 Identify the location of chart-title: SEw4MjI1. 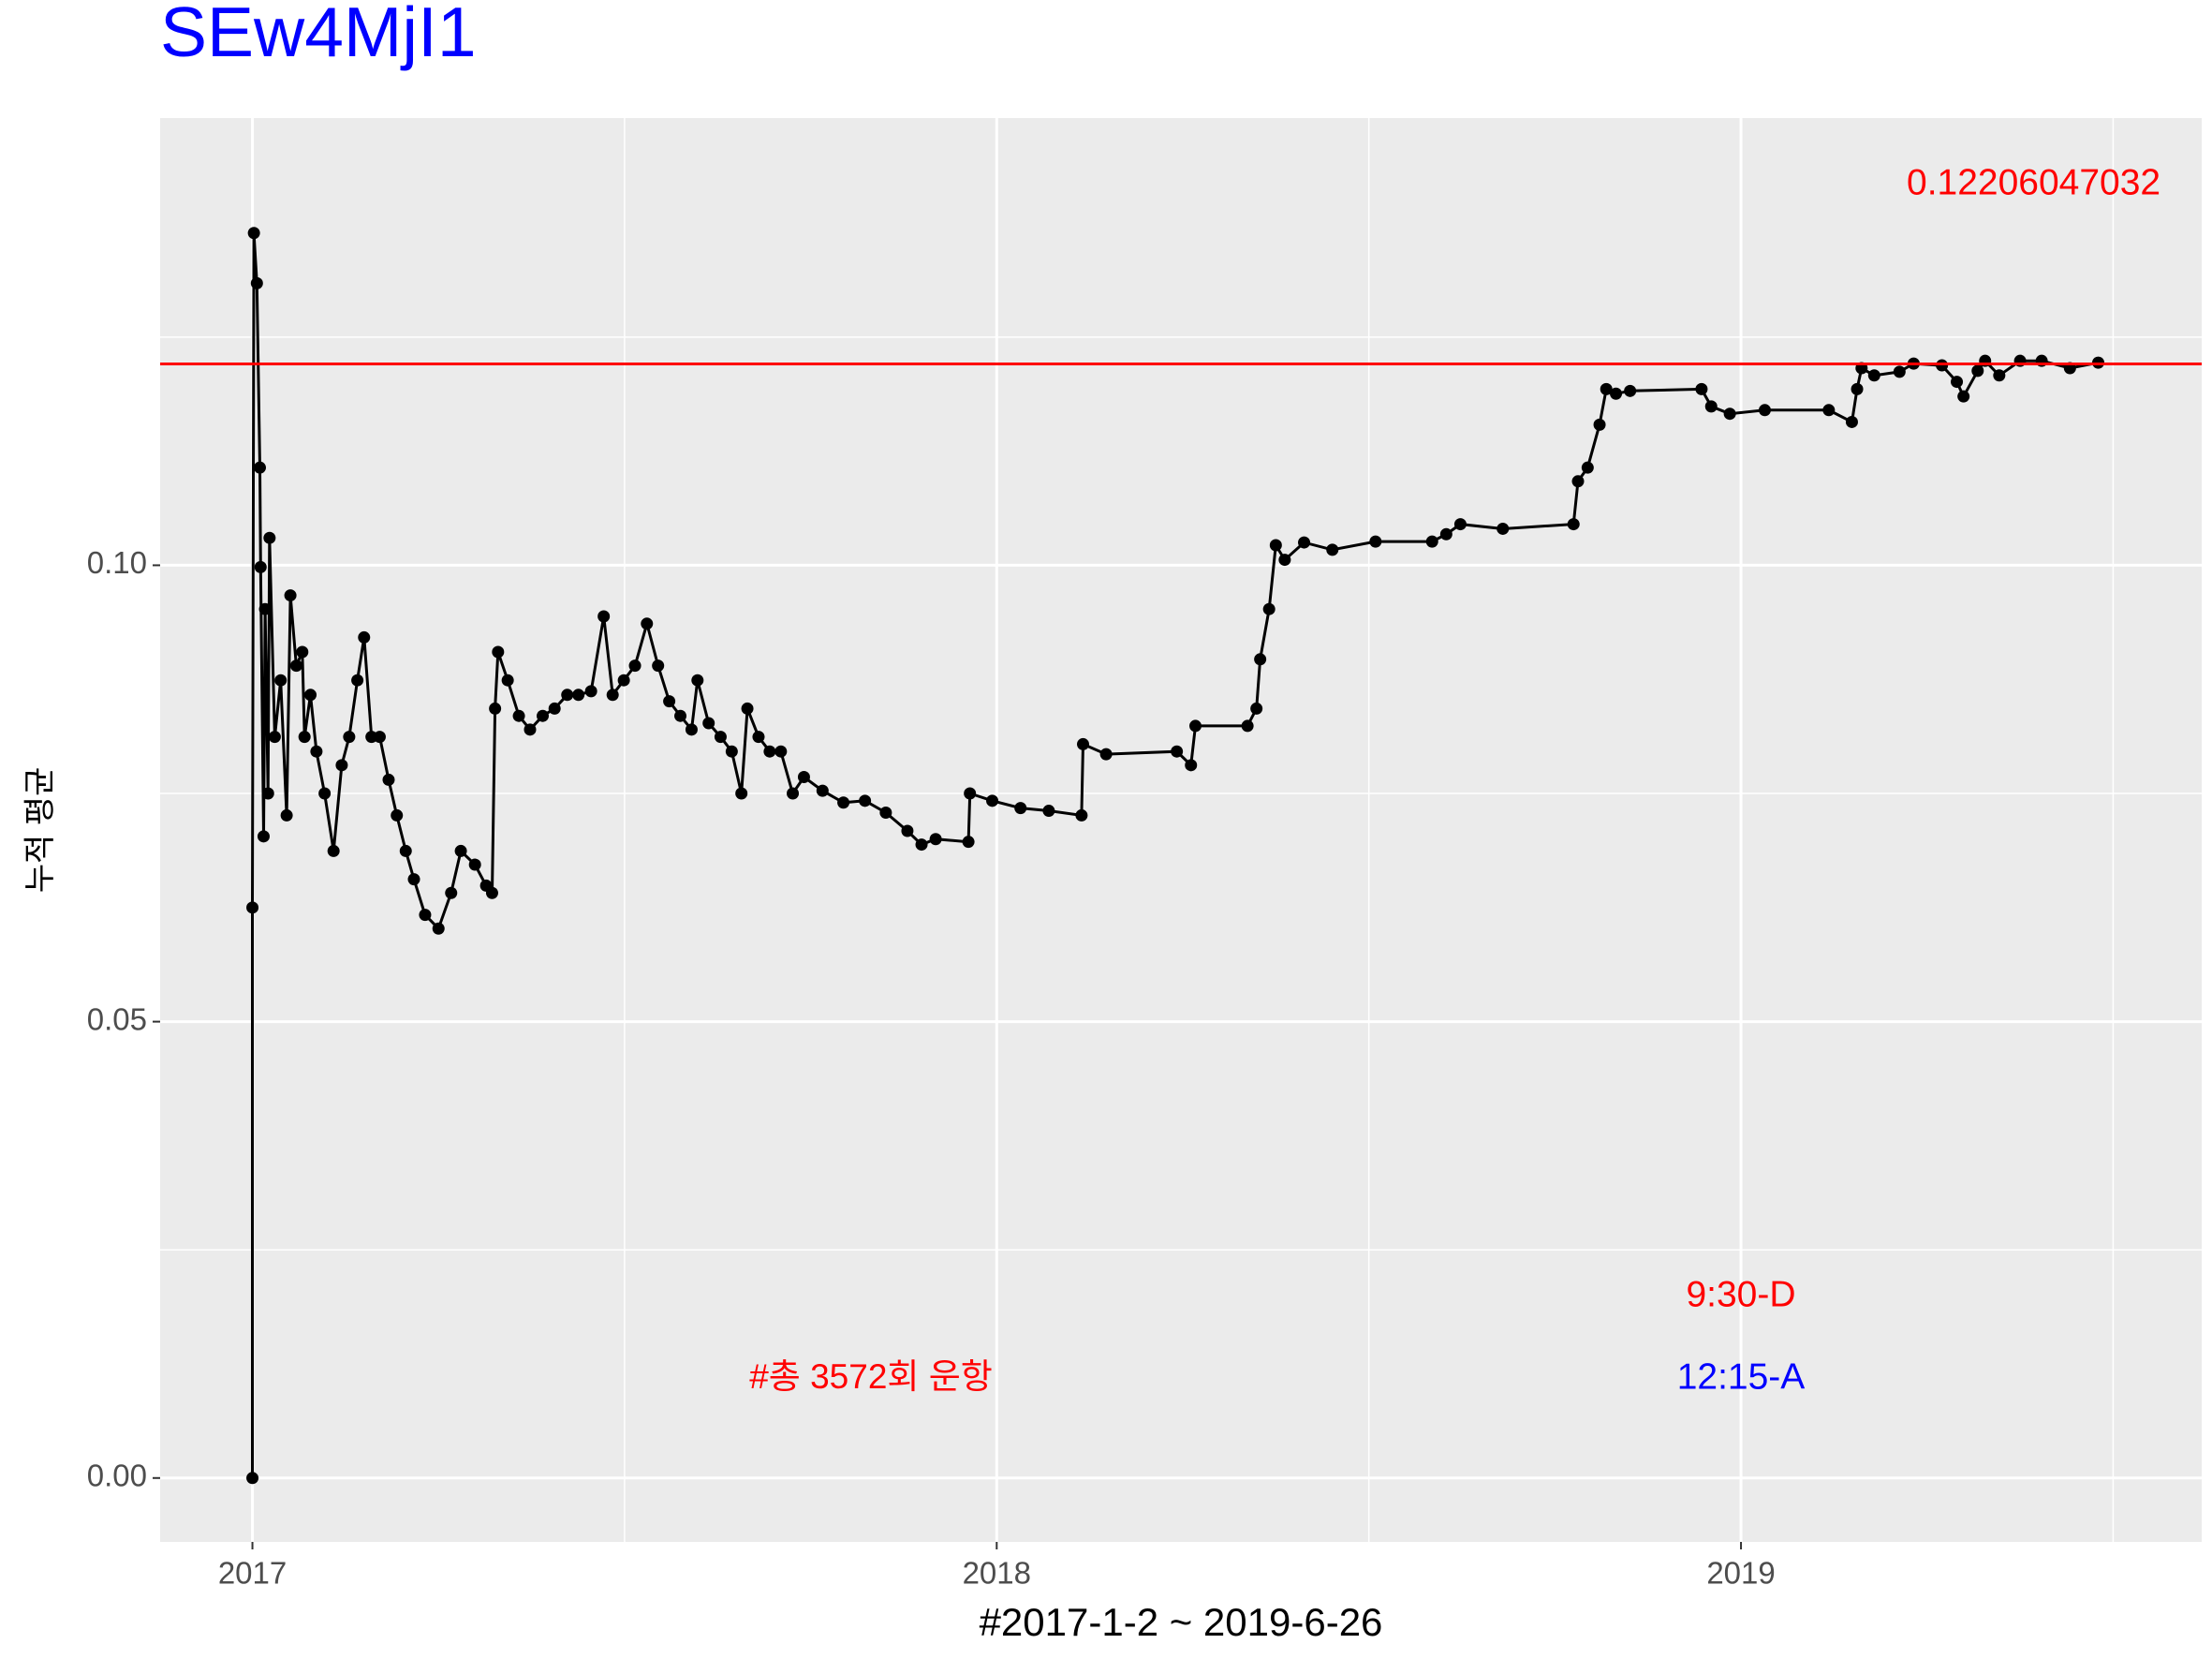
(319, 35).